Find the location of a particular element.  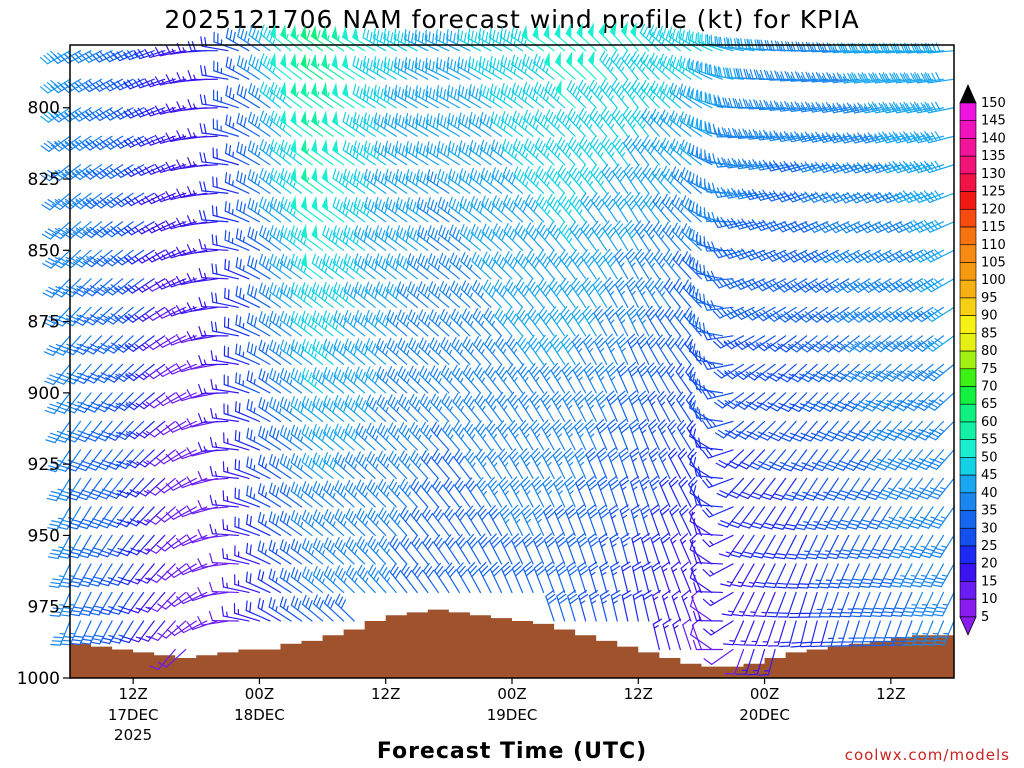

colorbar-label: 110 is located at coordinates (993, 245).